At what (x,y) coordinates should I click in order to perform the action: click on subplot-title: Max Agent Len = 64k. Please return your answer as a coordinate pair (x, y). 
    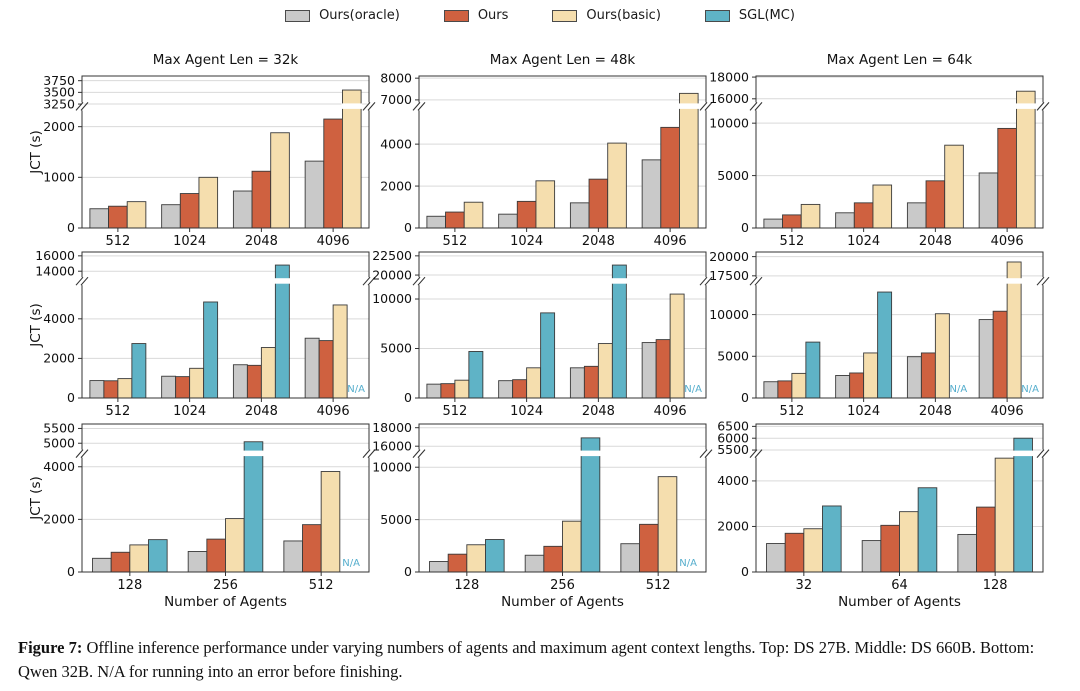
    Looking at the image, I should click on (900, 60).